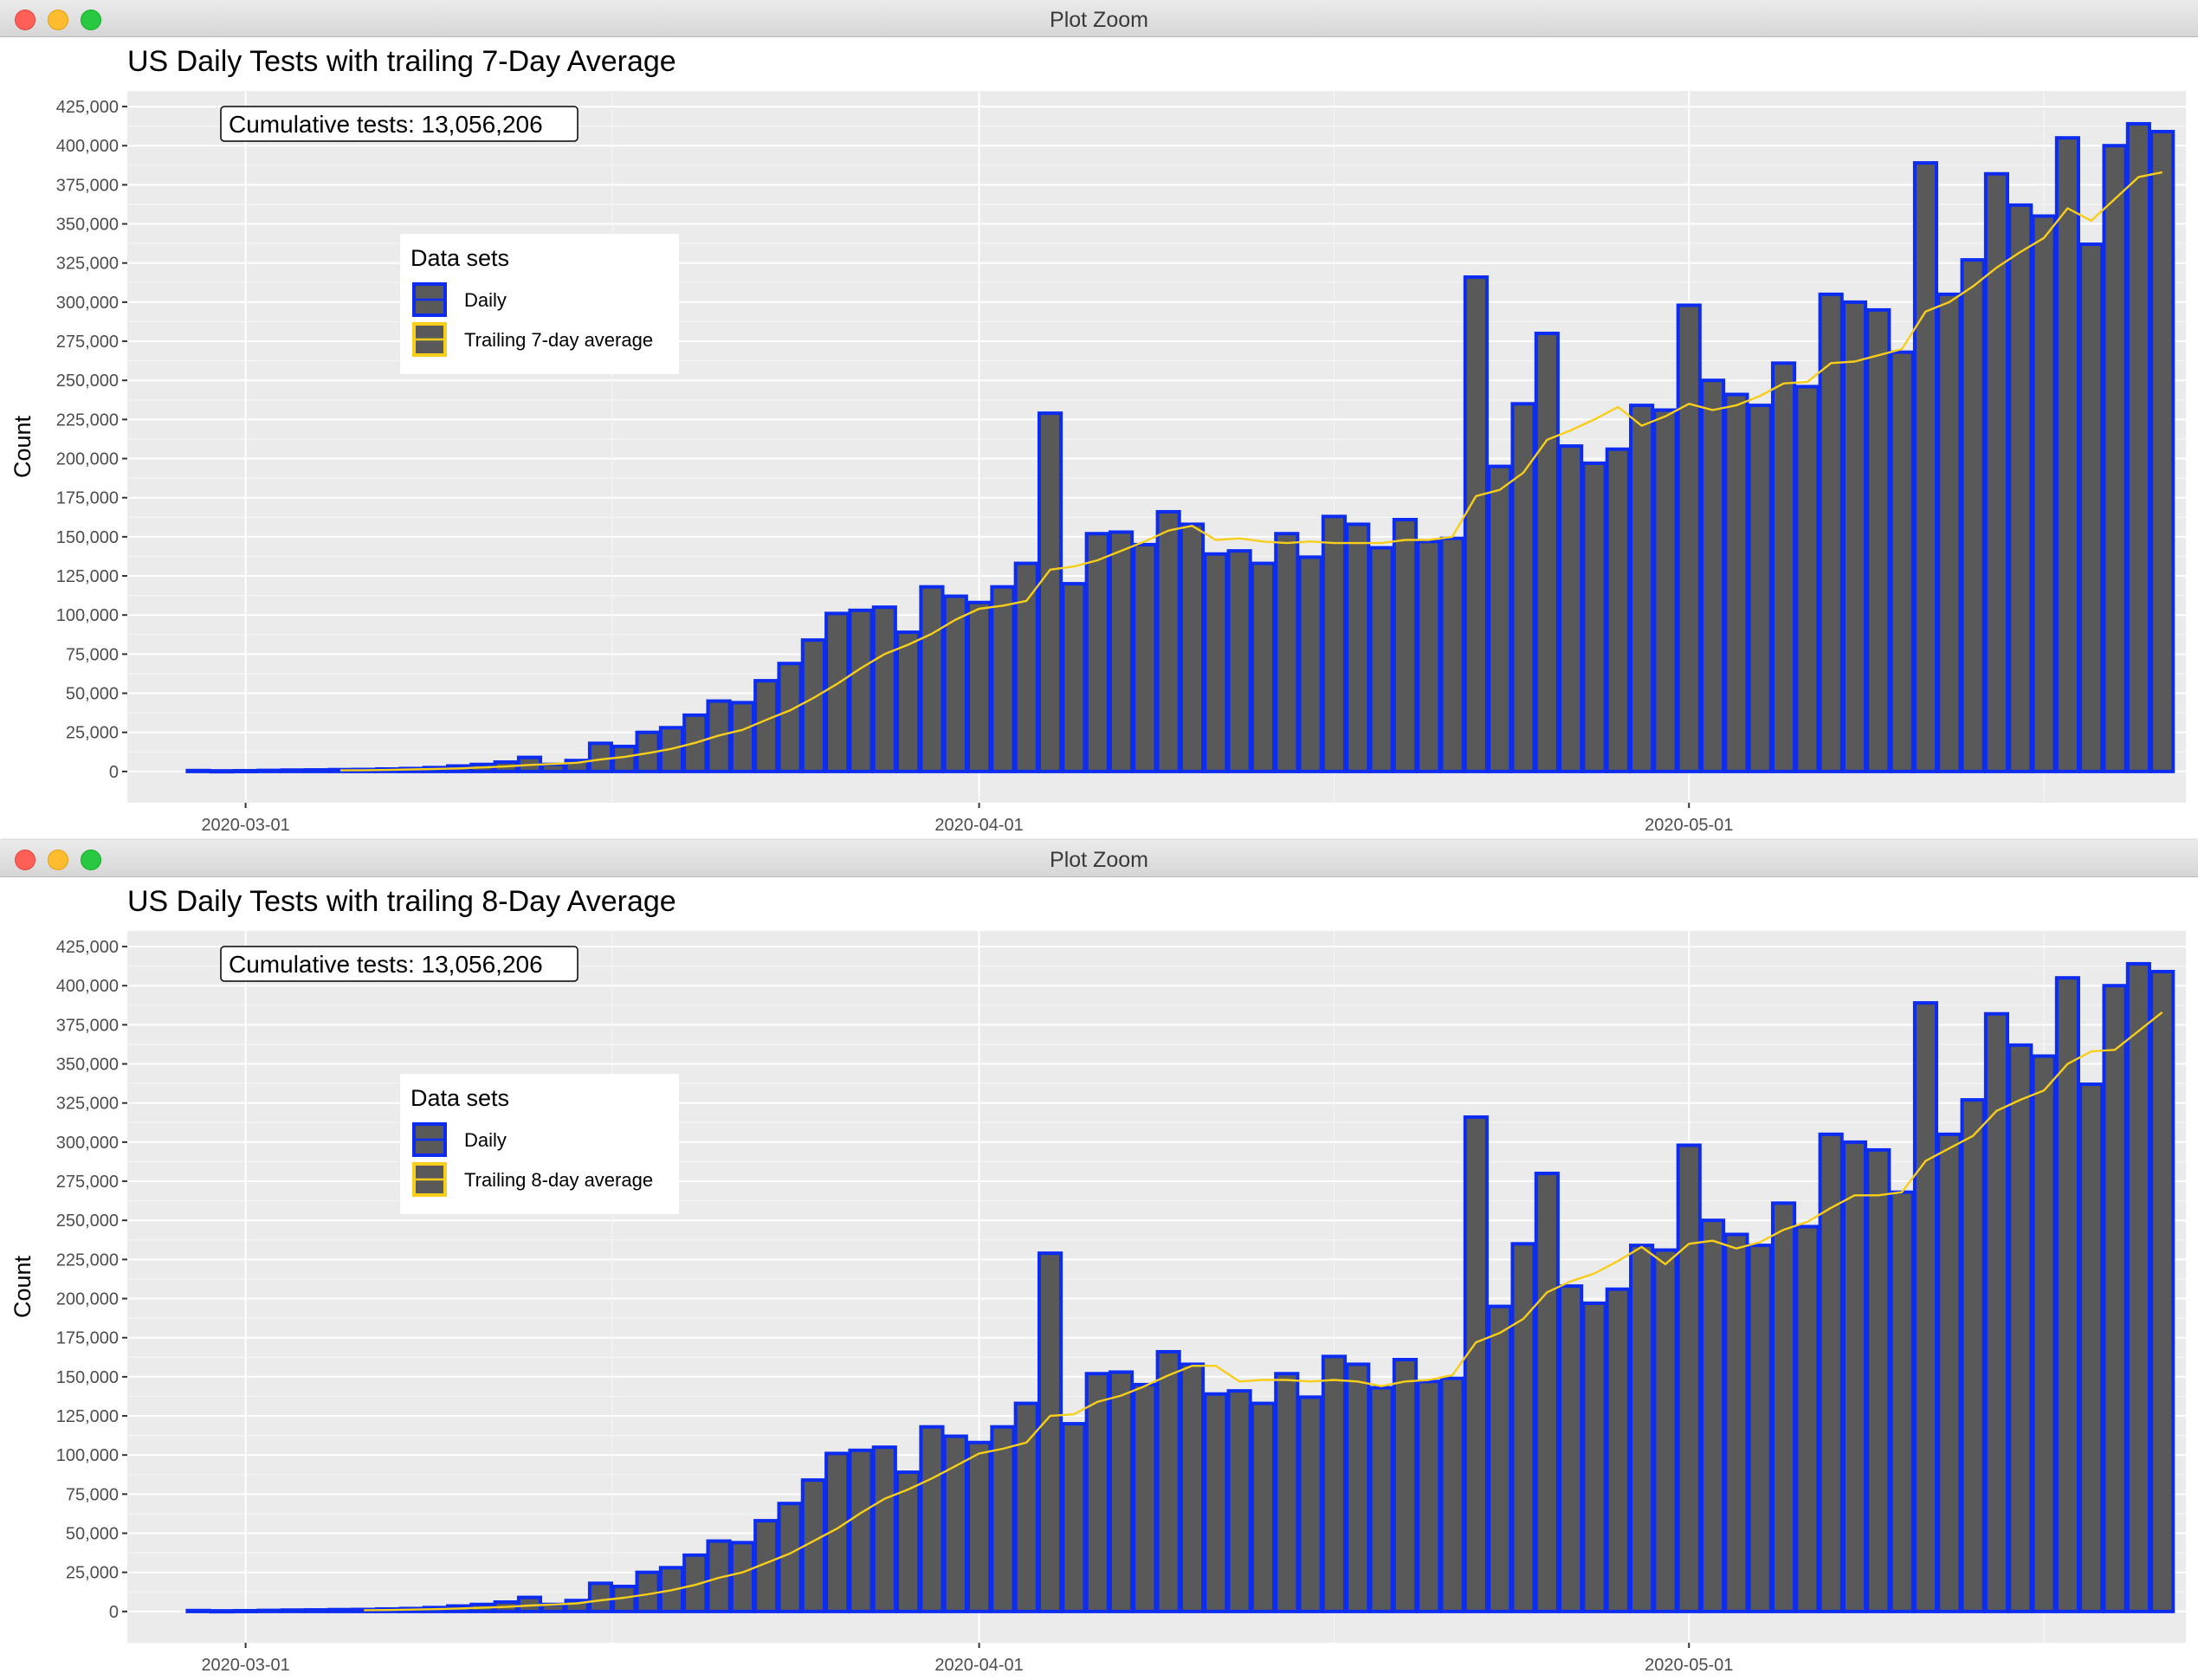  What do you see at coordinates (23, 446) in the screenshot?
I see `y-axis-title: Count` at bounding box center [23, 446].